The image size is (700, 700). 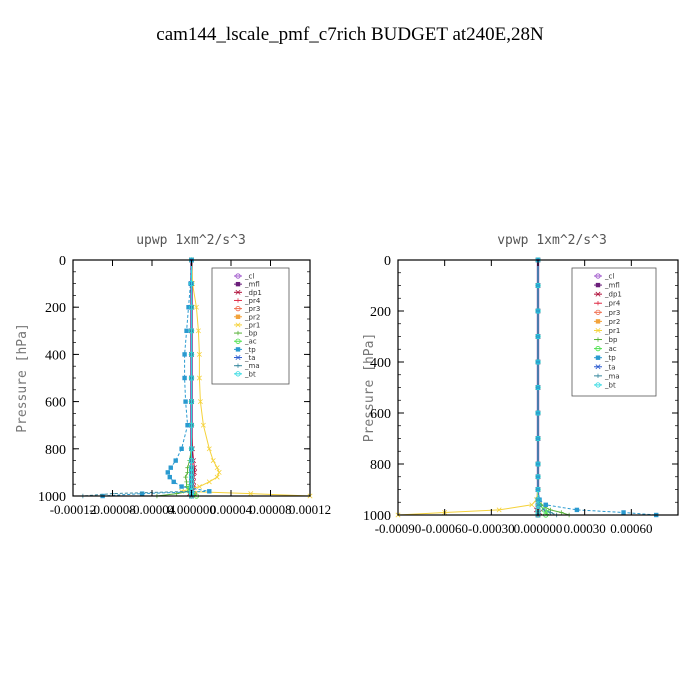 What do you see at coordinates (377, 516) in the screenshot?
I see `y-tick-label: 1000` at bounding box center [377, 516].